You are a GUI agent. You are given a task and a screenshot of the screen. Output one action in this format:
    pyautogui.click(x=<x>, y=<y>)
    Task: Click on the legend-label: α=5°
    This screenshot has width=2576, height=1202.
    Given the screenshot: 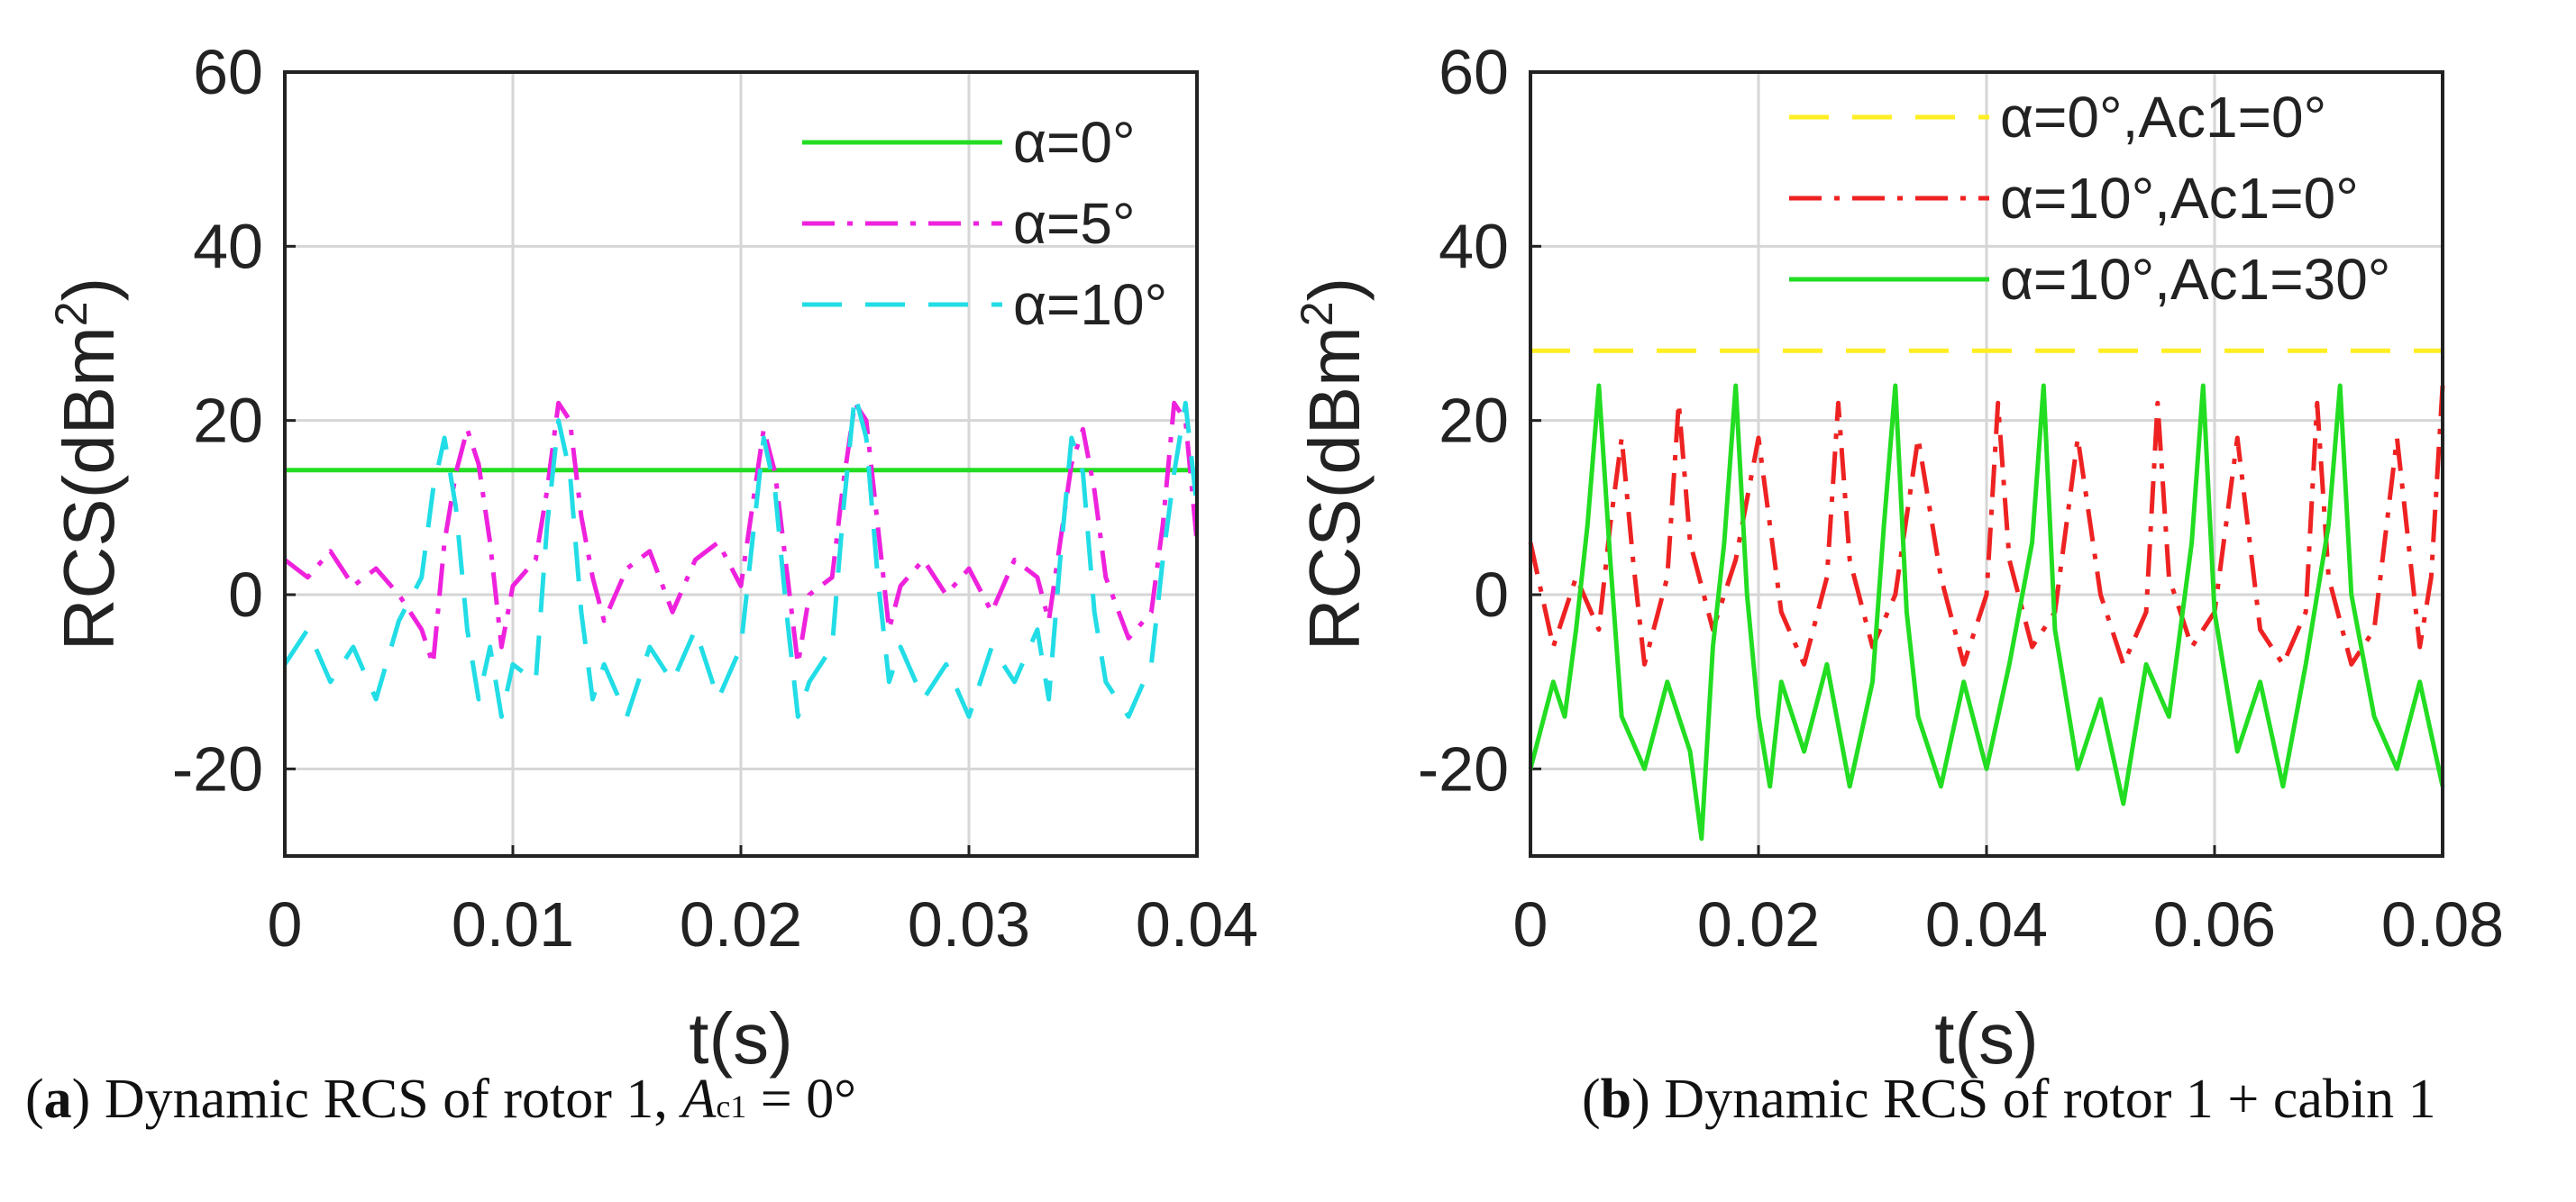 What is the action you would take?
    pyautogui.click(x=1075, y=223)
    